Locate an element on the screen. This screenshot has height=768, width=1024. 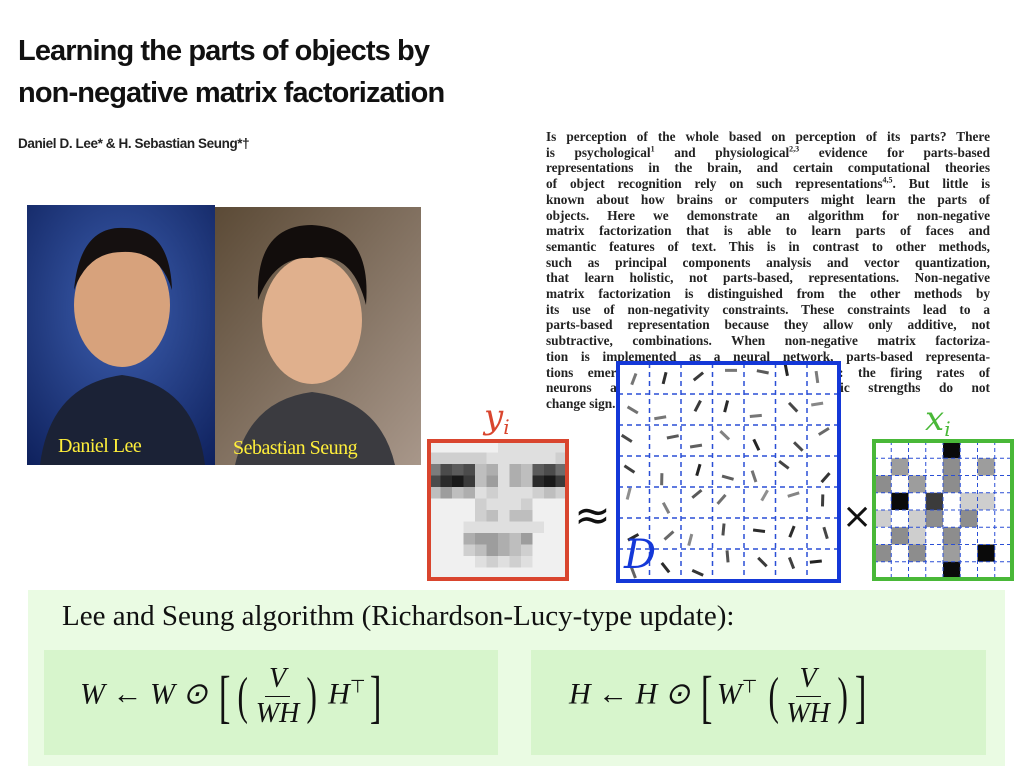
code-image is located at coordinates (943, 510).